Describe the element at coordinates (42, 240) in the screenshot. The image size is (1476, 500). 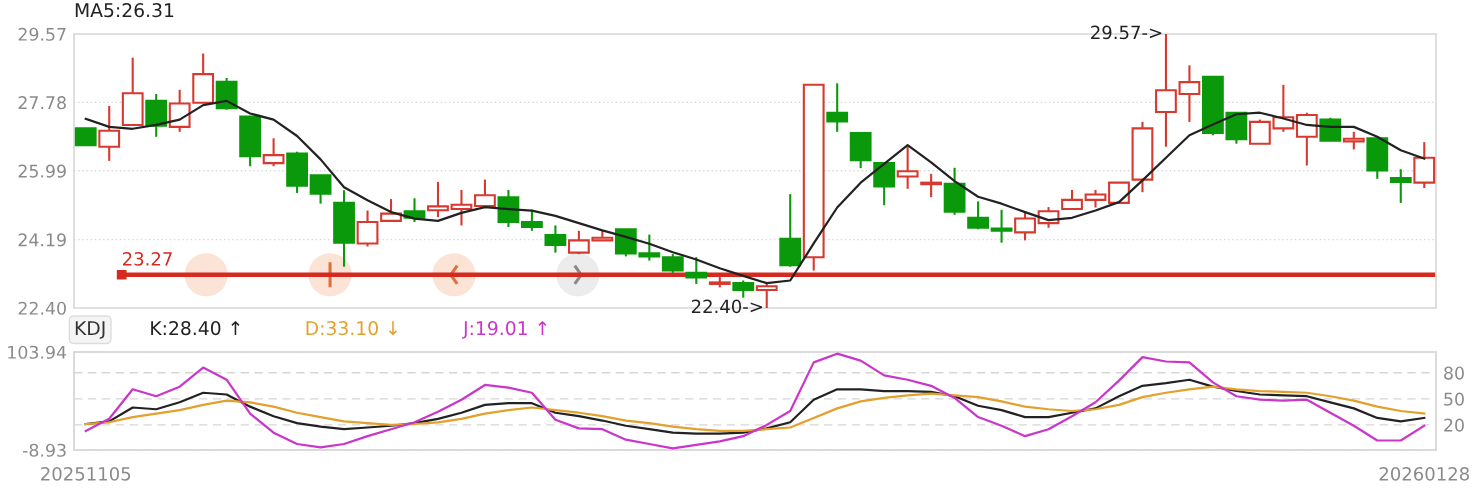
I see `y-tick-label: 24.19` at that location.